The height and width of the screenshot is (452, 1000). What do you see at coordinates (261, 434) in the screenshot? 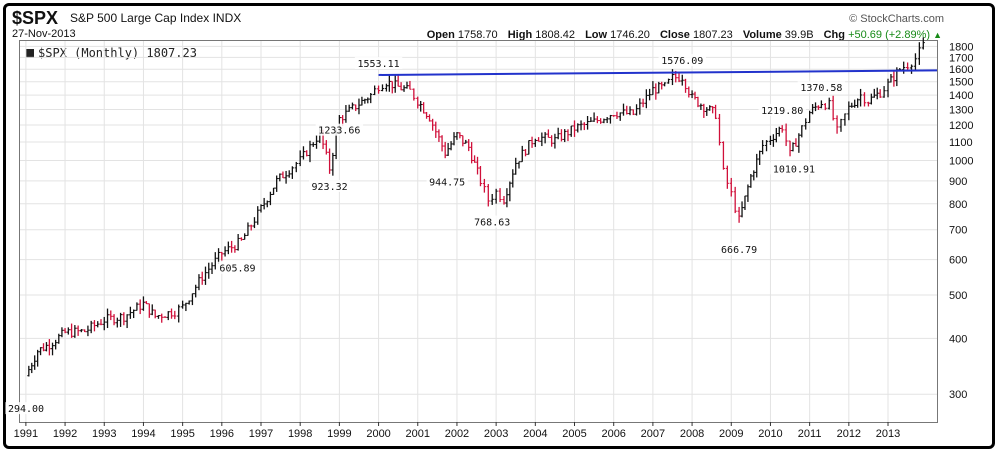
I see `x-tick-label: 1997` at bounding box center [261, 434].